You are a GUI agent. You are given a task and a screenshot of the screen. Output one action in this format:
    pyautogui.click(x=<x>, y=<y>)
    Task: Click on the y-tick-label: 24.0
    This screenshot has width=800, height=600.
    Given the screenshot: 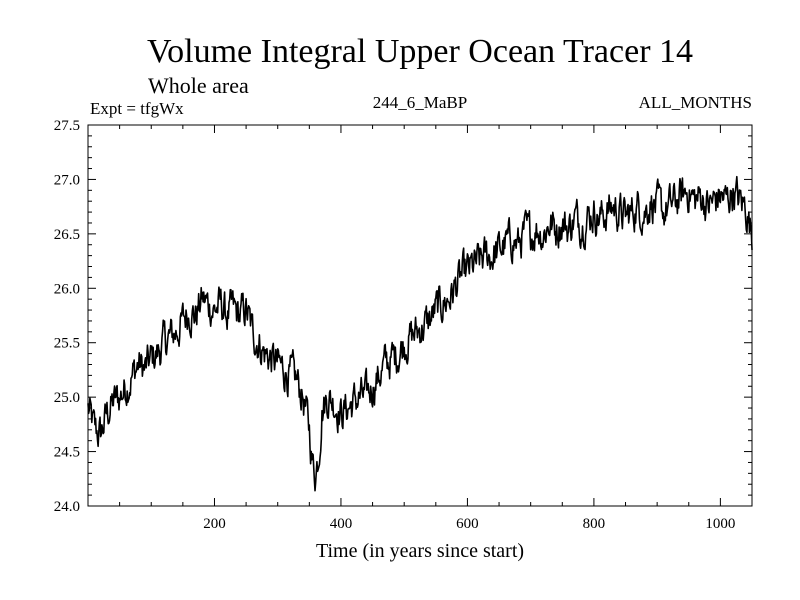 What is the action you would take?
    pyautogui.click(x=67, y=507)
    